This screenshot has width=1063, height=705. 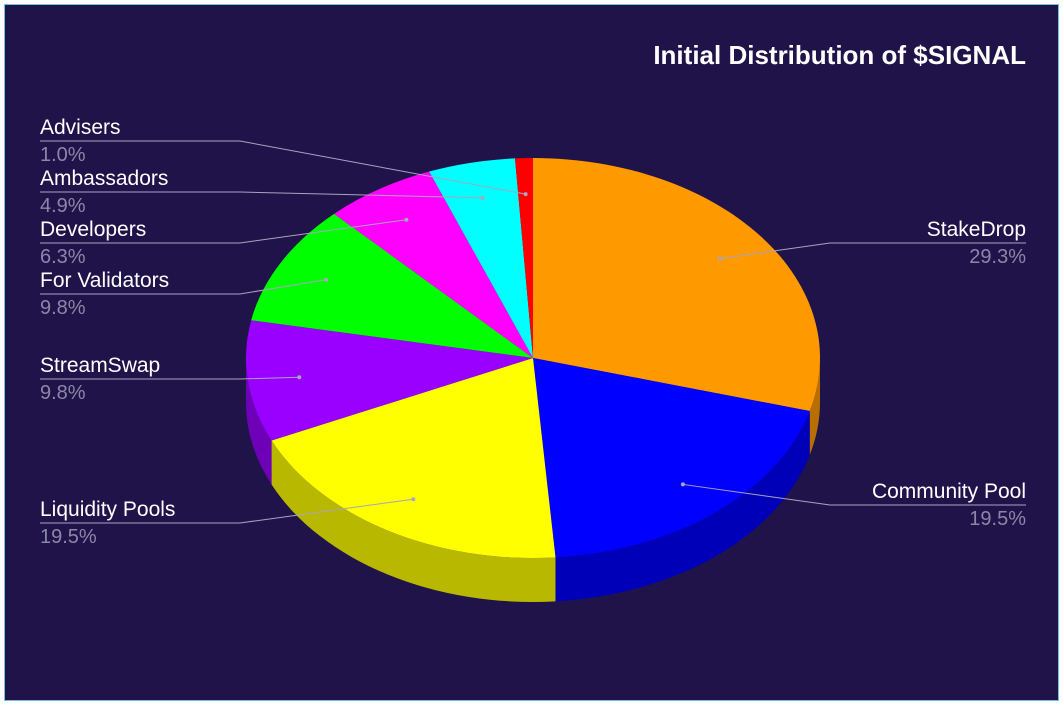 I want to click on pct-stakedrop: 29.3%, so click(x=997, y=257).